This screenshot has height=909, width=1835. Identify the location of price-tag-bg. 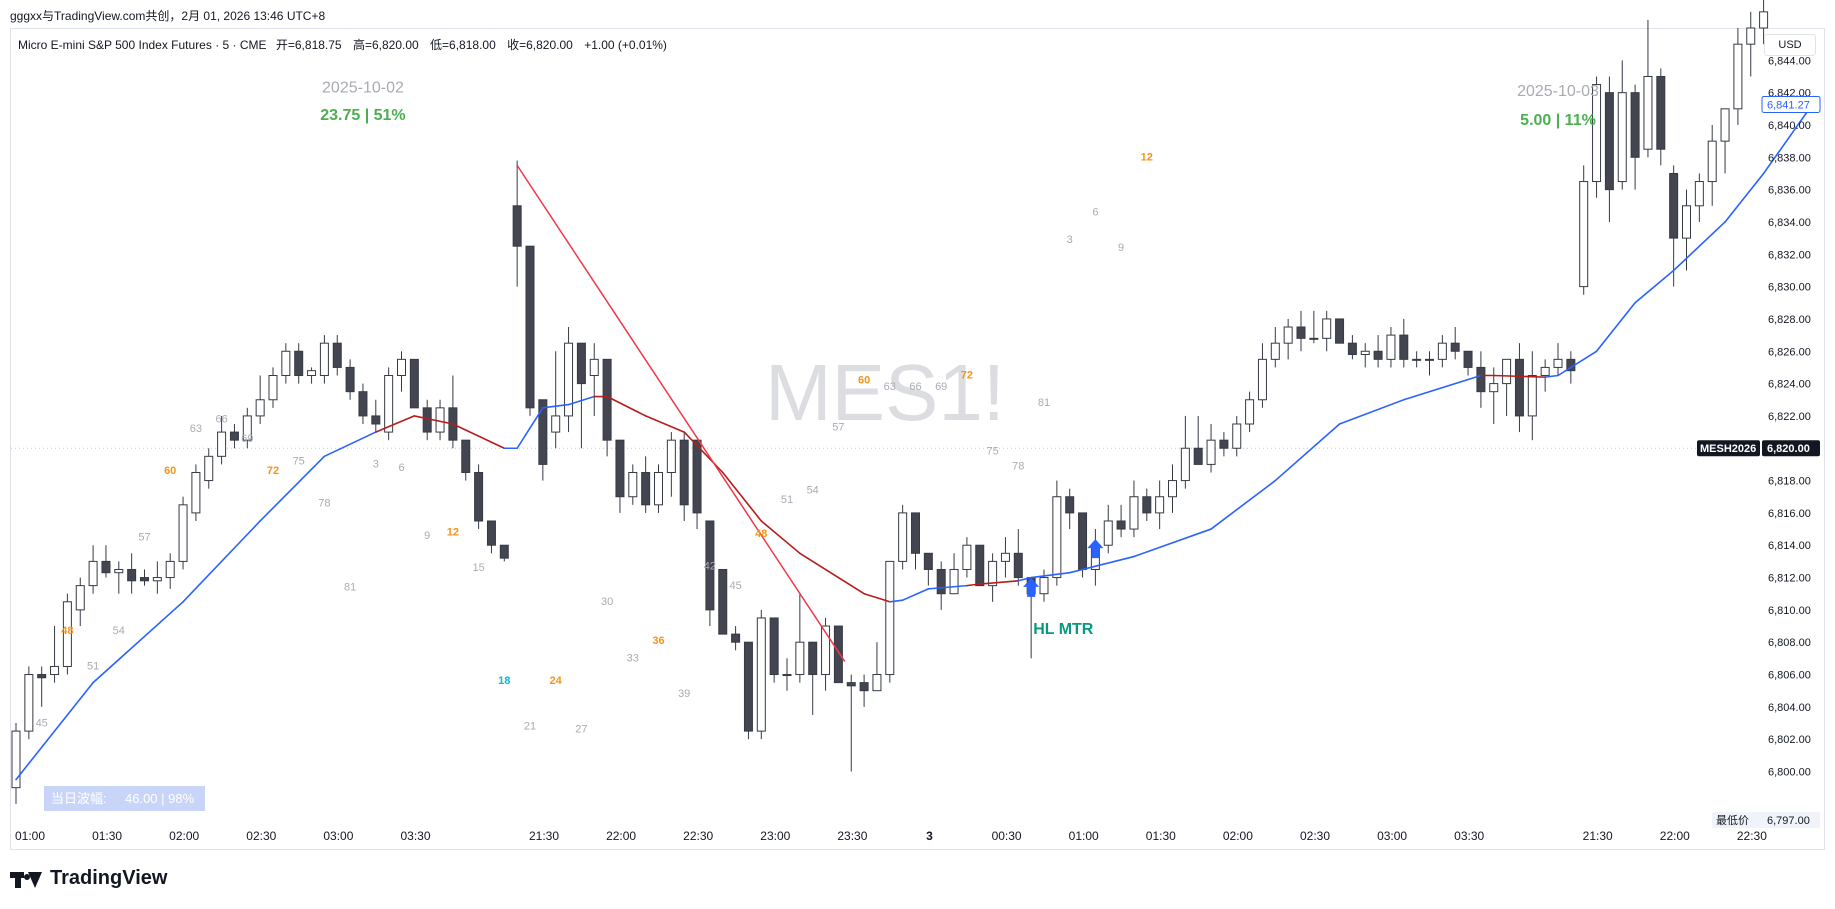
(1791, 104).